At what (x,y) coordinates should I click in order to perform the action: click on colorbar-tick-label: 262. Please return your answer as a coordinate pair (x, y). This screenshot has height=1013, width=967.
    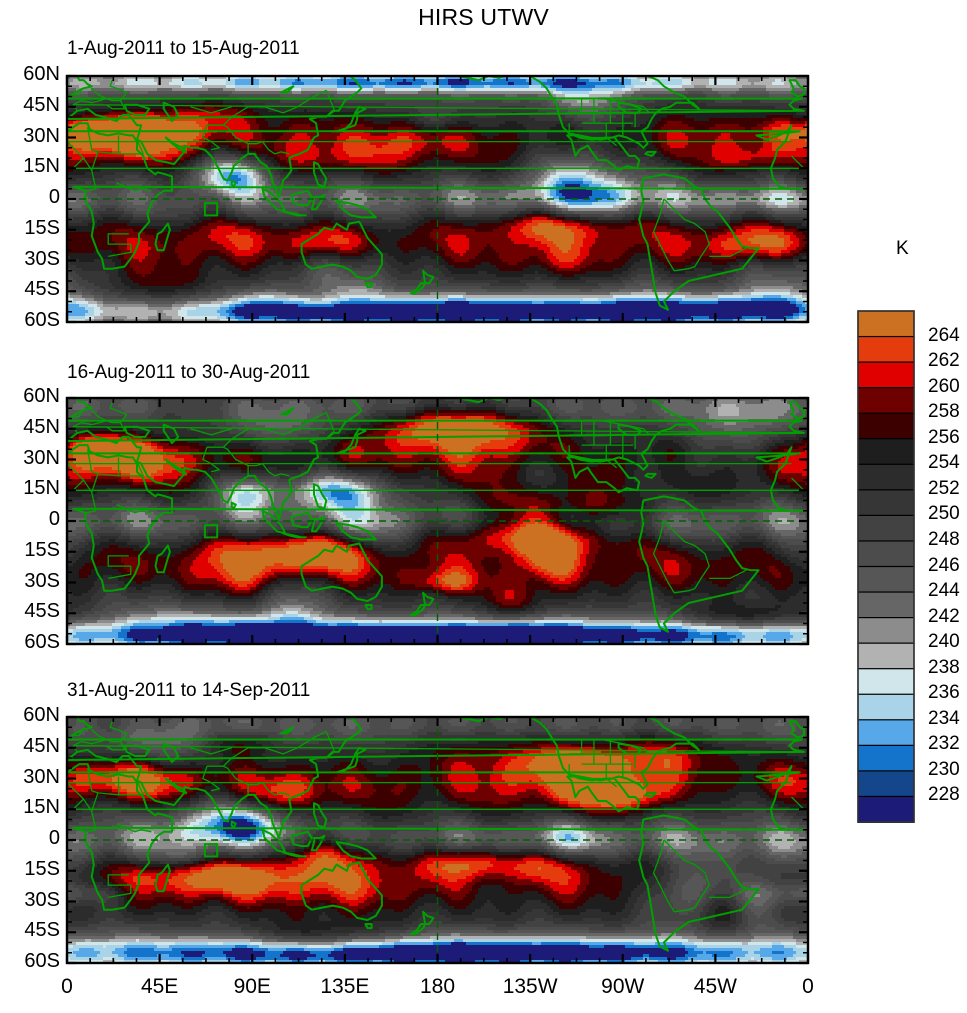
    Looking at the image, I should click on (944, 361).